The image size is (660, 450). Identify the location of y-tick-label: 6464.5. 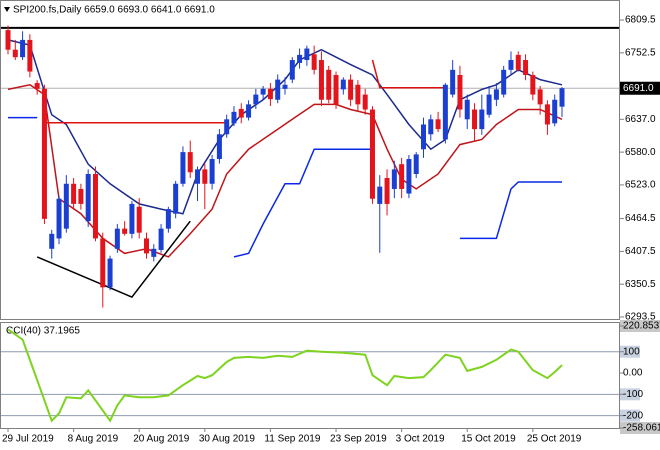
(640, 218).